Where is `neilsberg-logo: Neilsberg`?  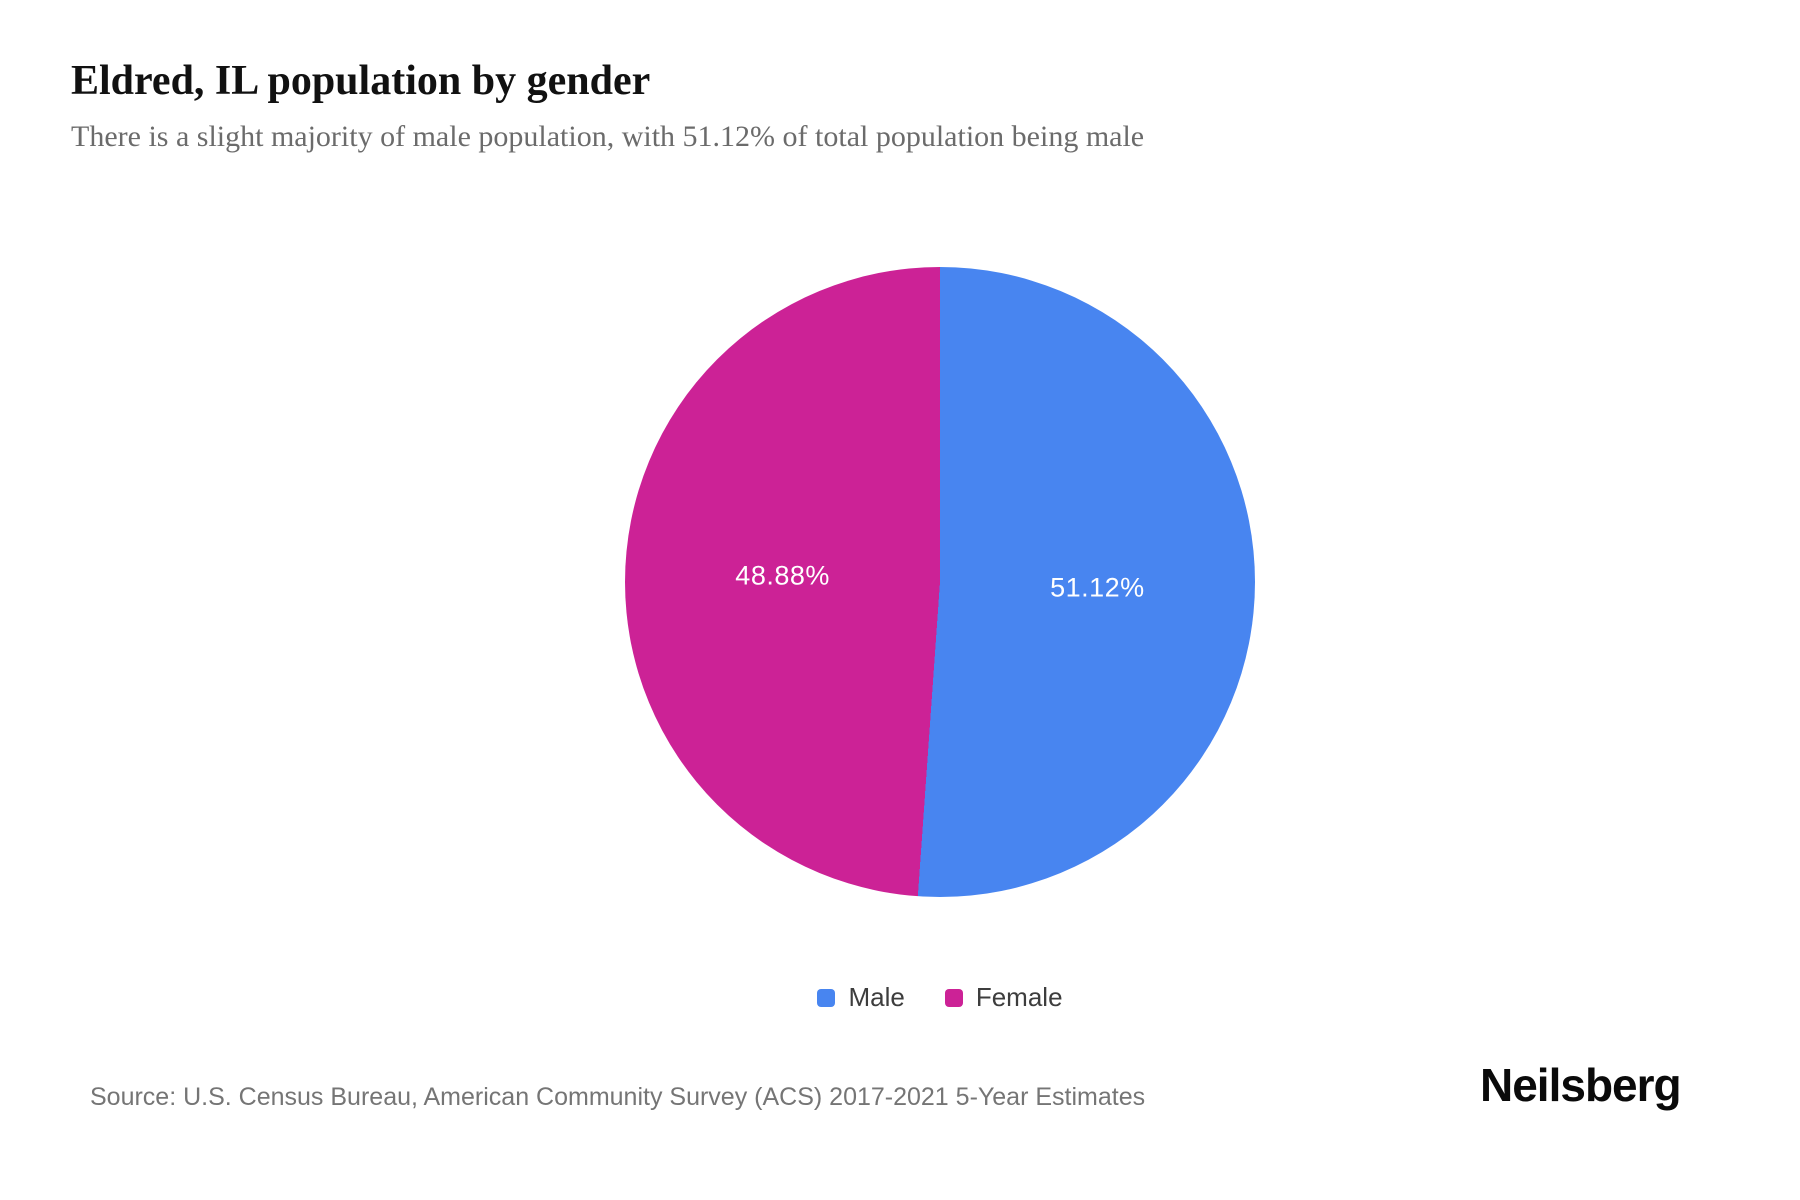 neilsberg-logo: Neilsberg is located at coordinates (1581, 1085).